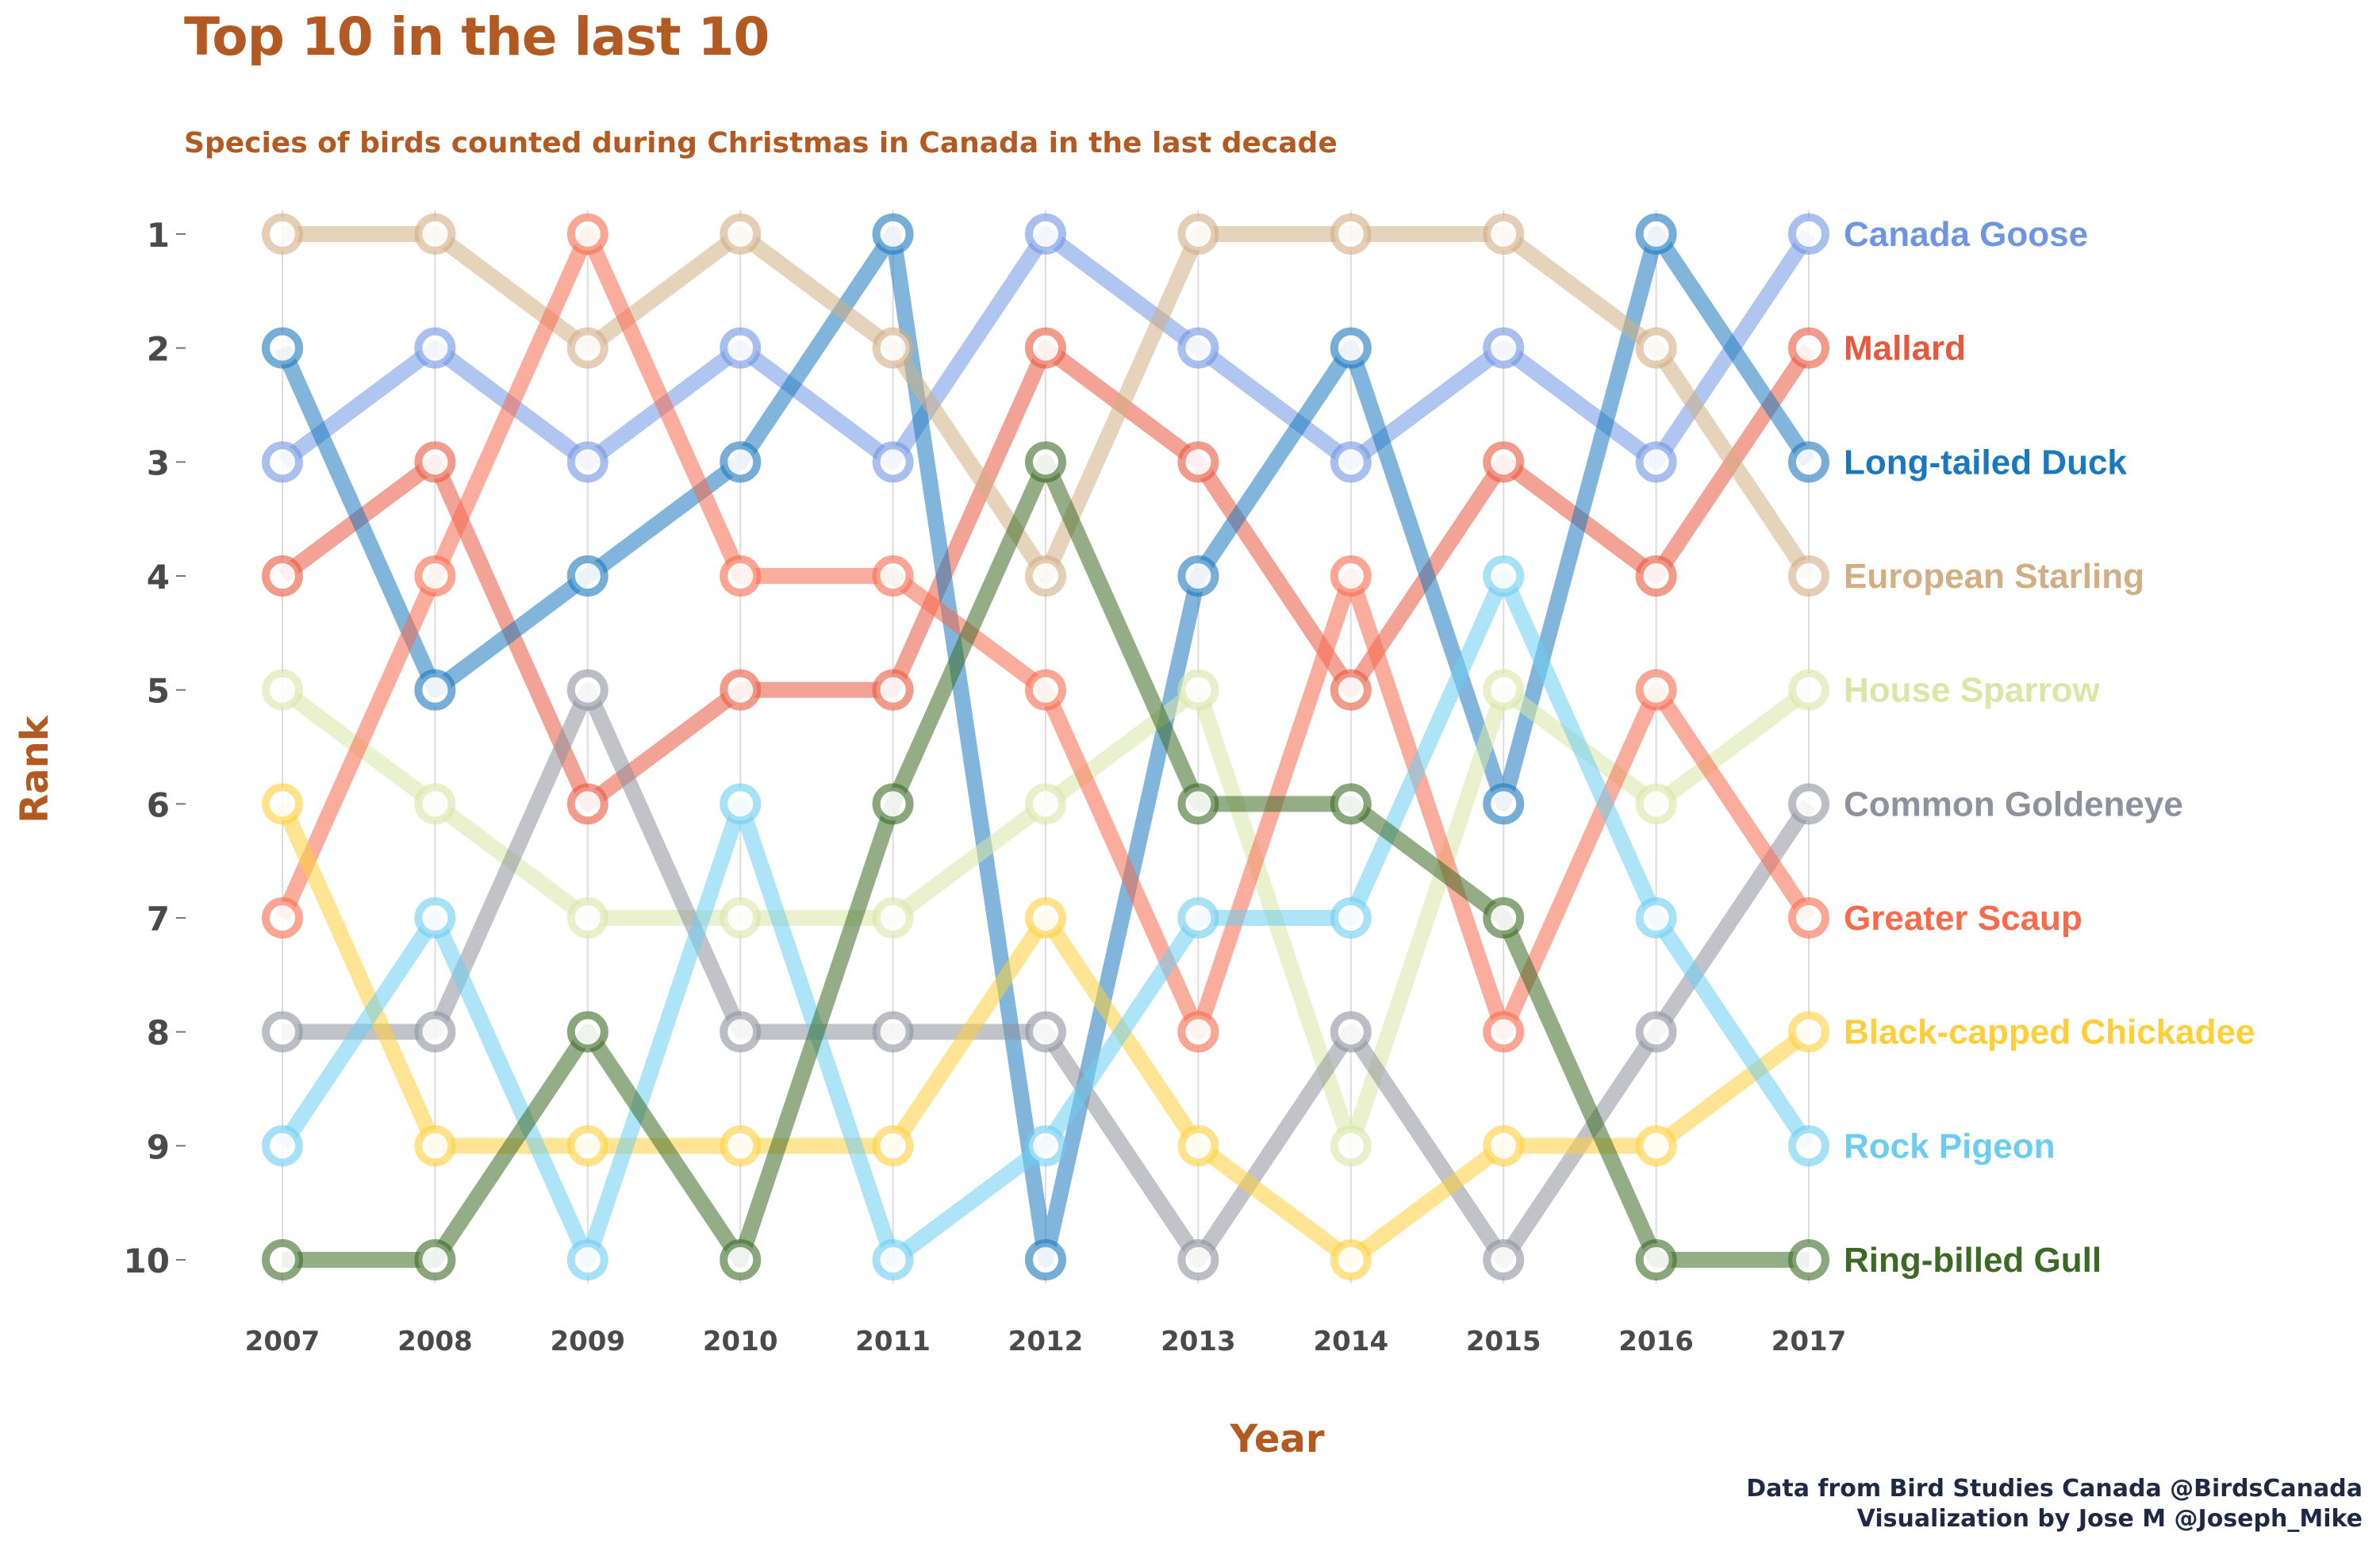 This screenshot has height=1547, width=2380. What do you see at coordinates (477, 36) in the screenshot?
I see `chart-title: Top 10 in the last 10` at bounding box center [477, 36].